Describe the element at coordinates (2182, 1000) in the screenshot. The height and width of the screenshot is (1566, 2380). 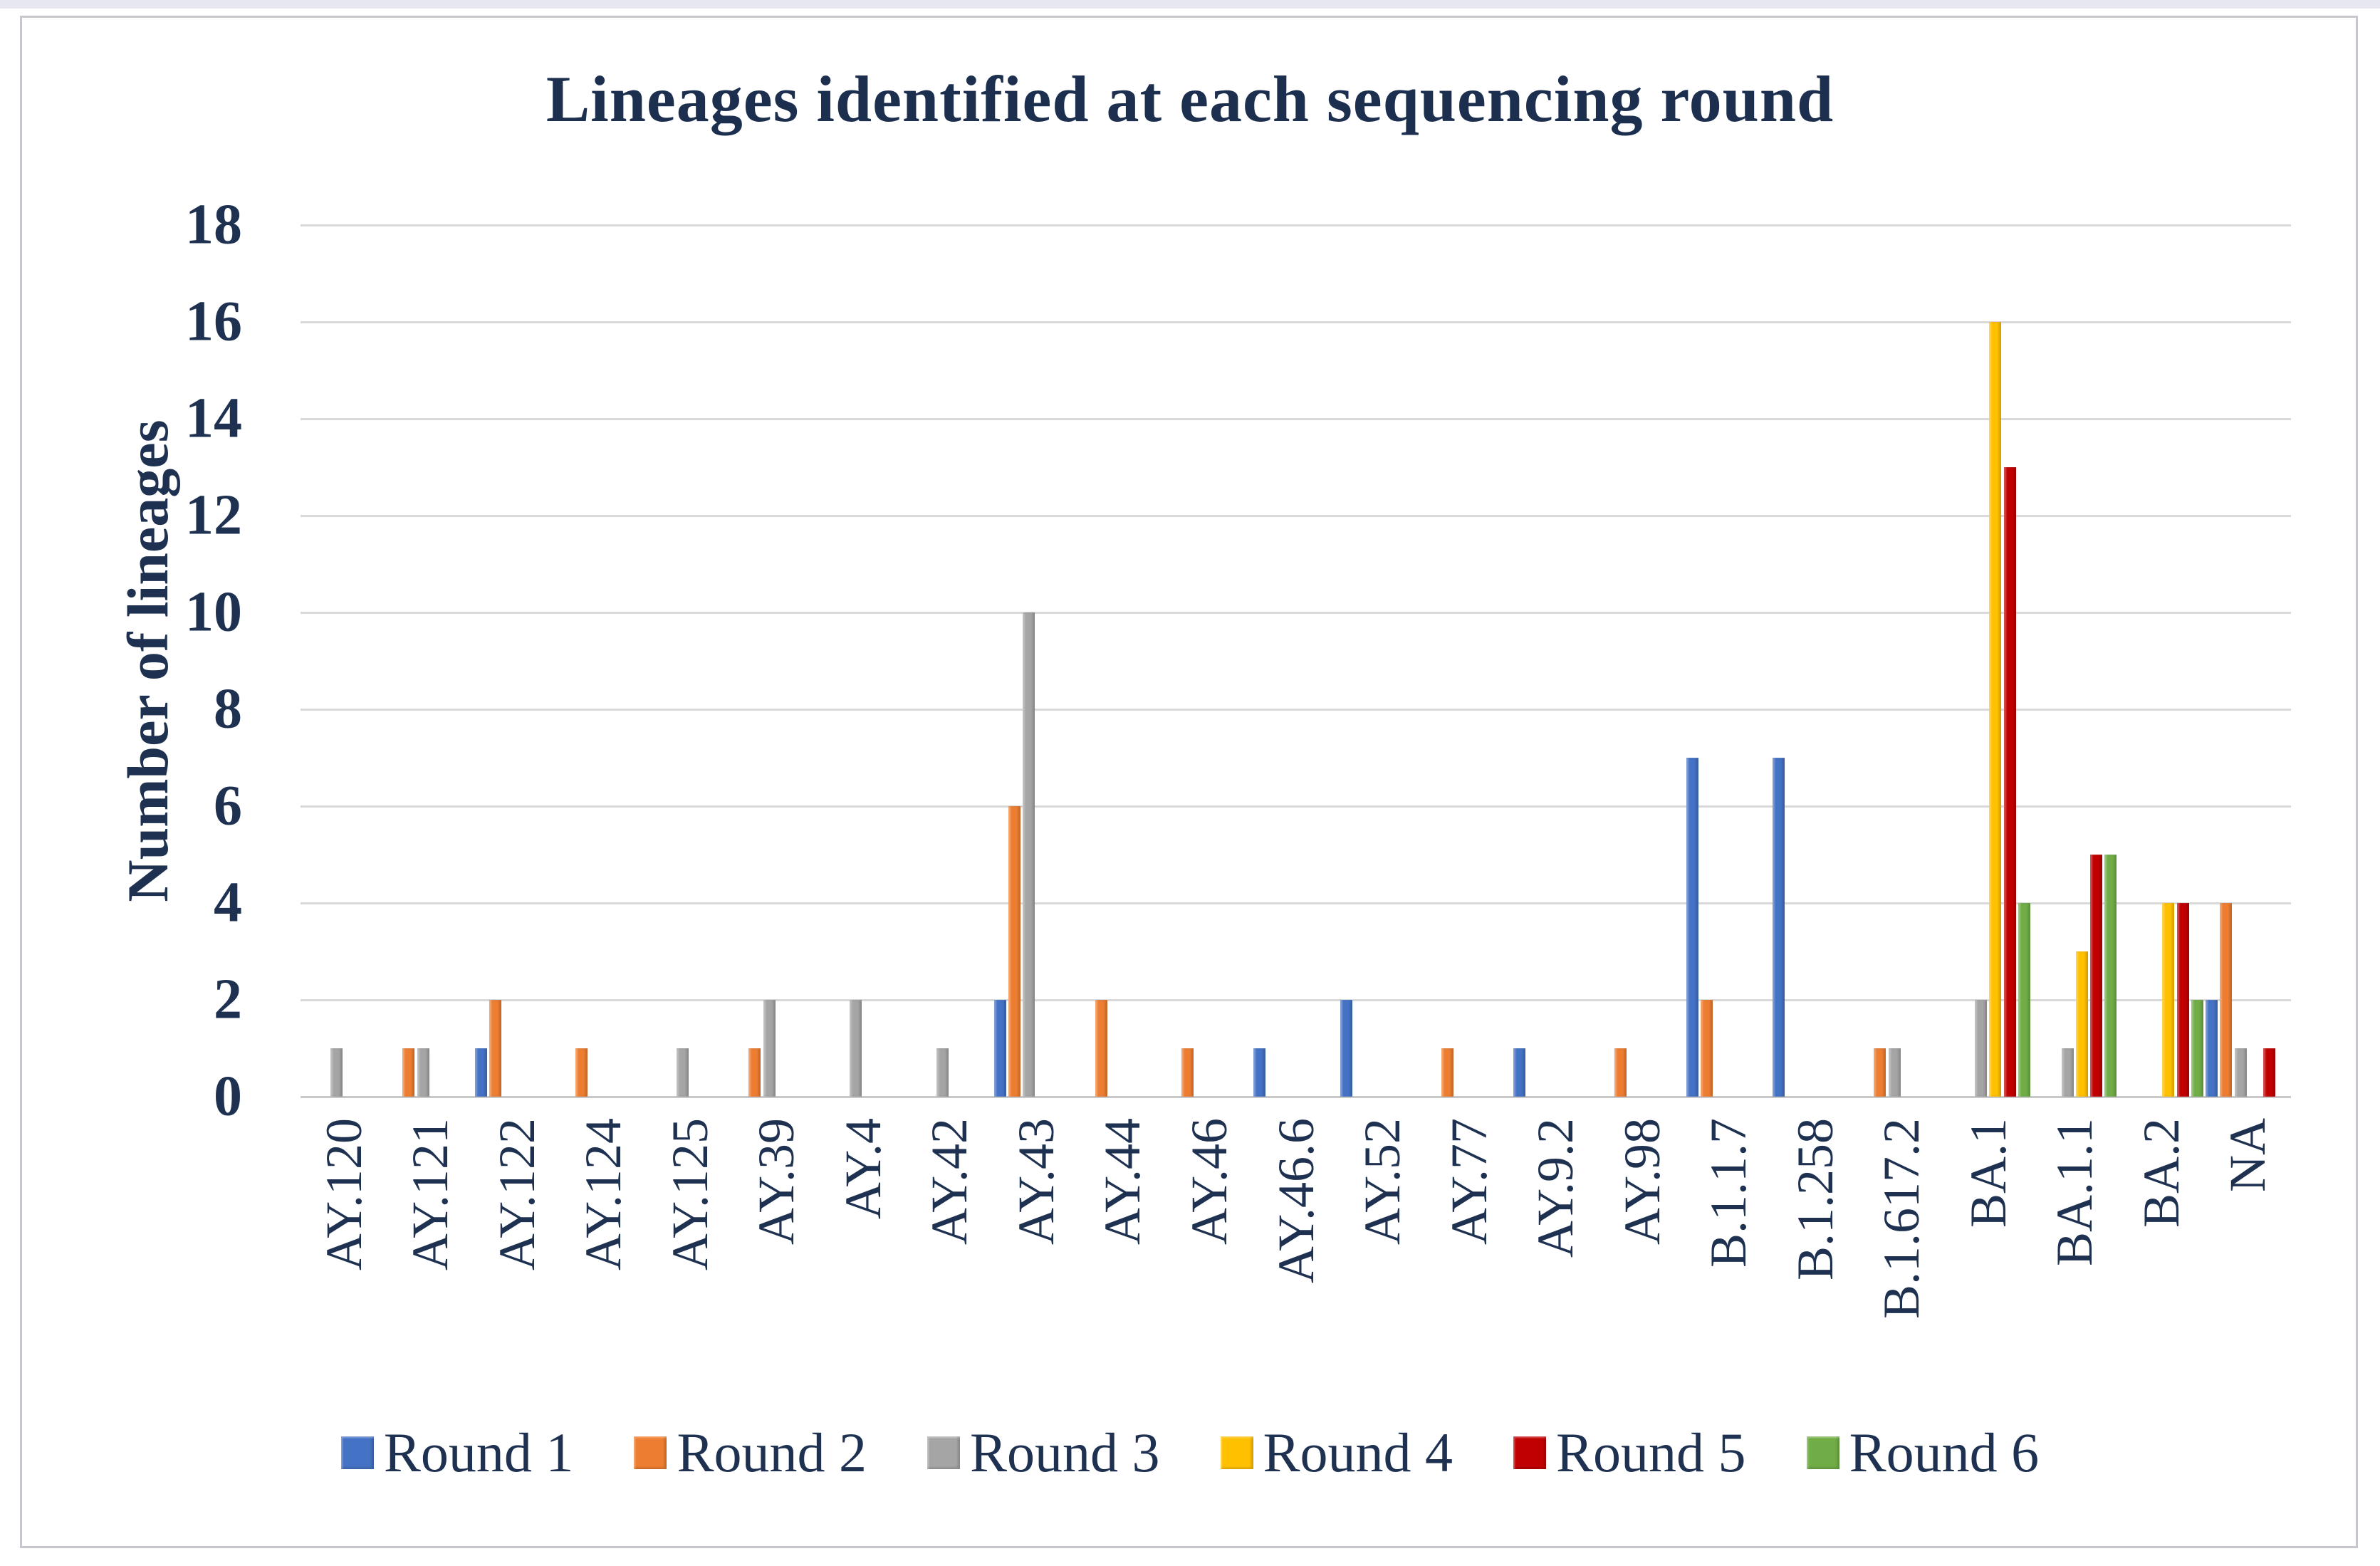
I see `bar-round-5-ba.2` at that location.